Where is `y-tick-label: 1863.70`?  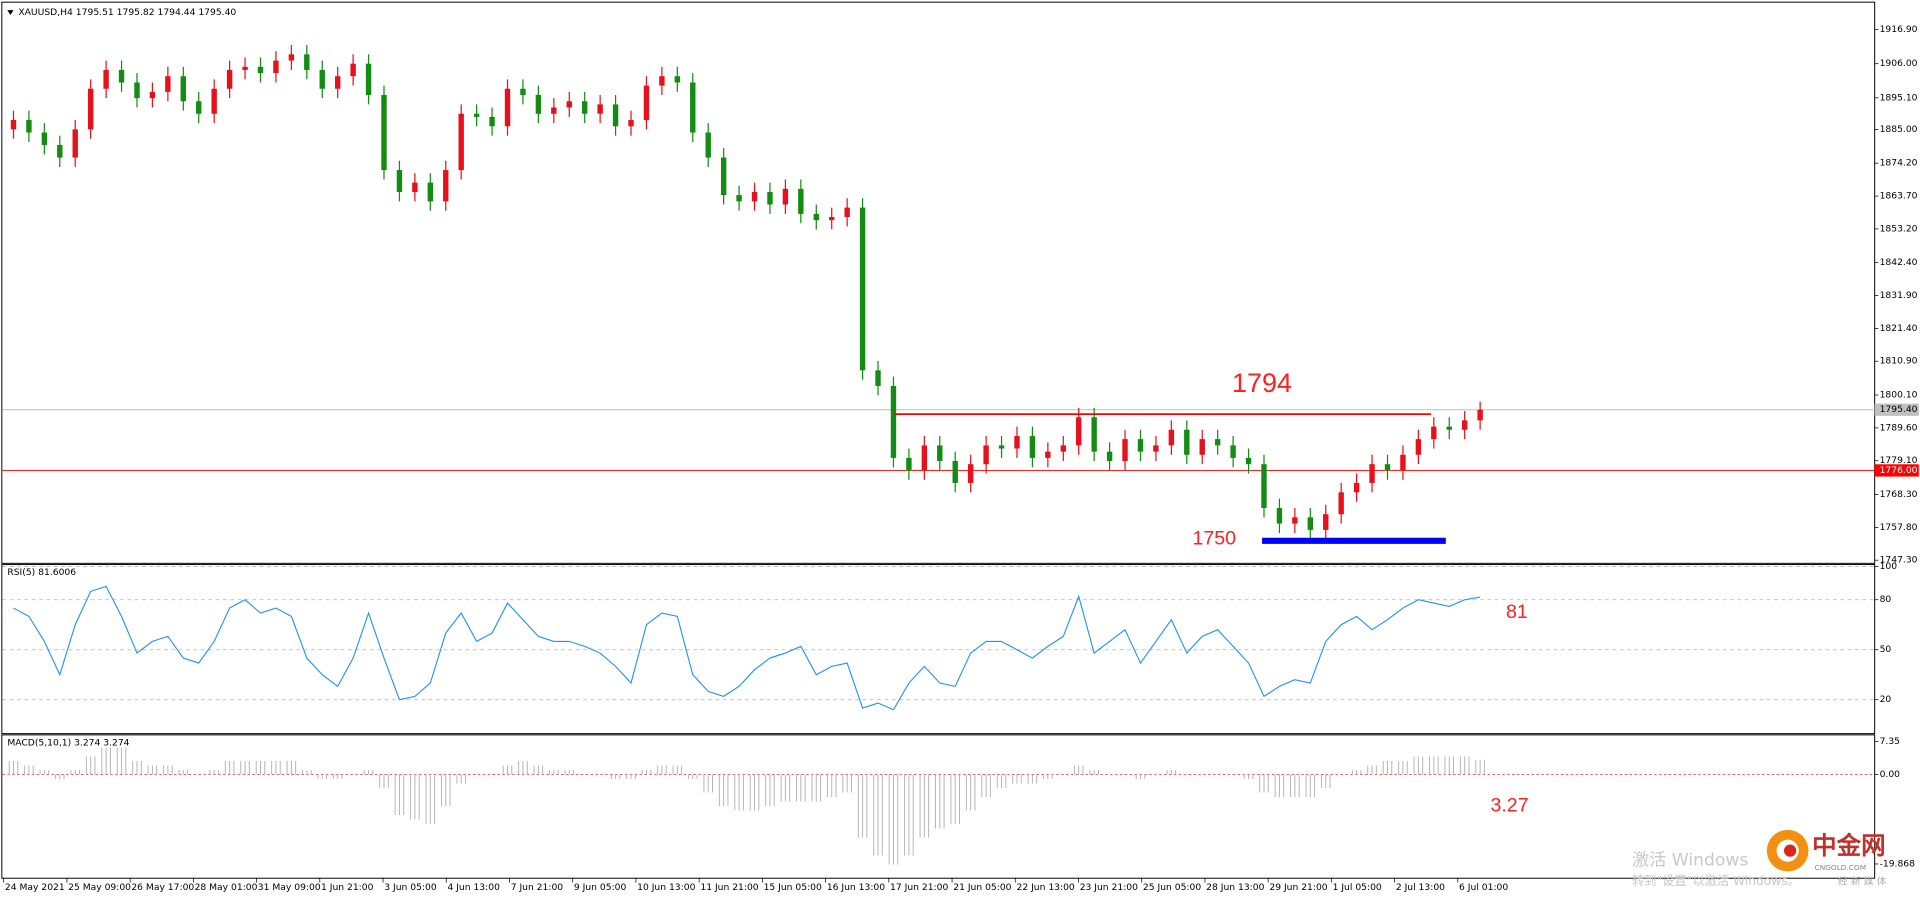
y-tick-label: 1863.70 is located at coordinates (1899, 196).